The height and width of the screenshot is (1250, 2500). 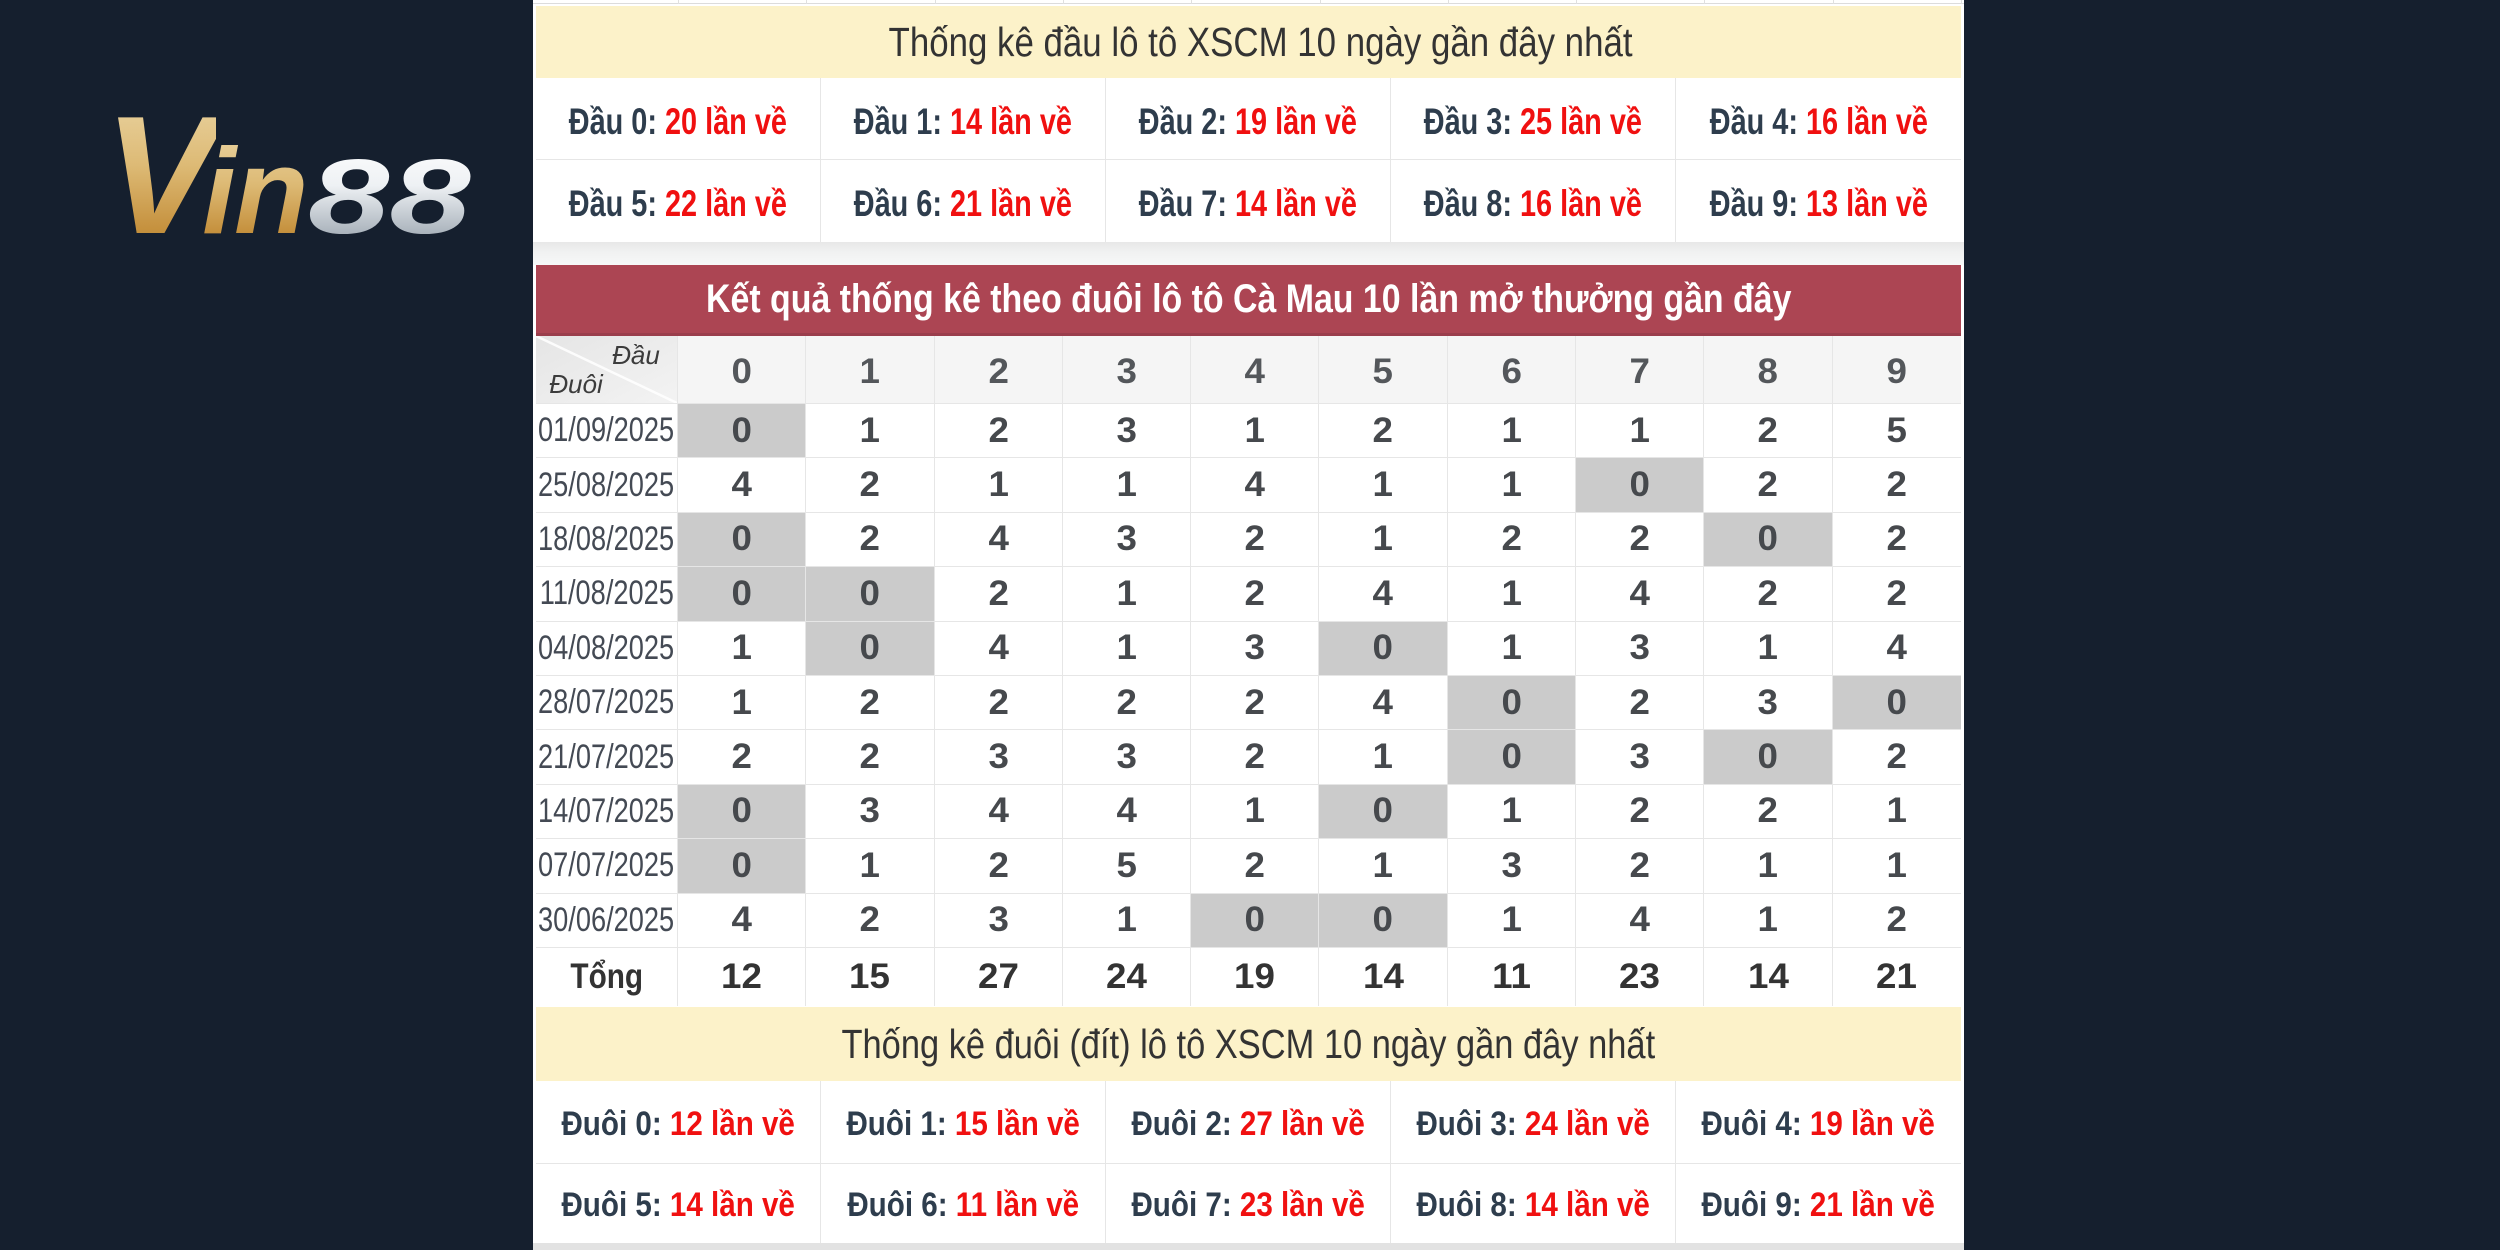 What do you see at coordinates (636, 355) in the screenshot?
I see `svg-text: Đầu` at bounding box center [636, 355].